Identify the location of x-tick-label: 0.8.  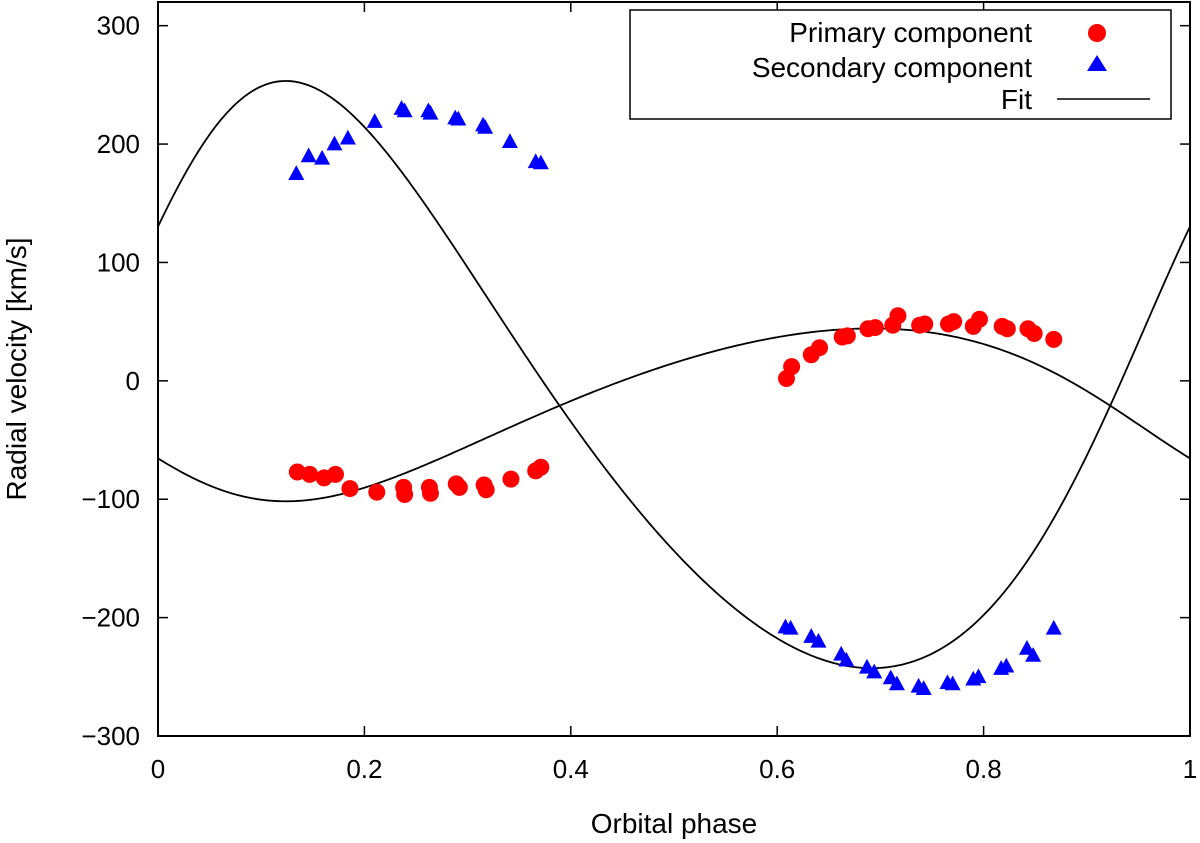
(984, 769).